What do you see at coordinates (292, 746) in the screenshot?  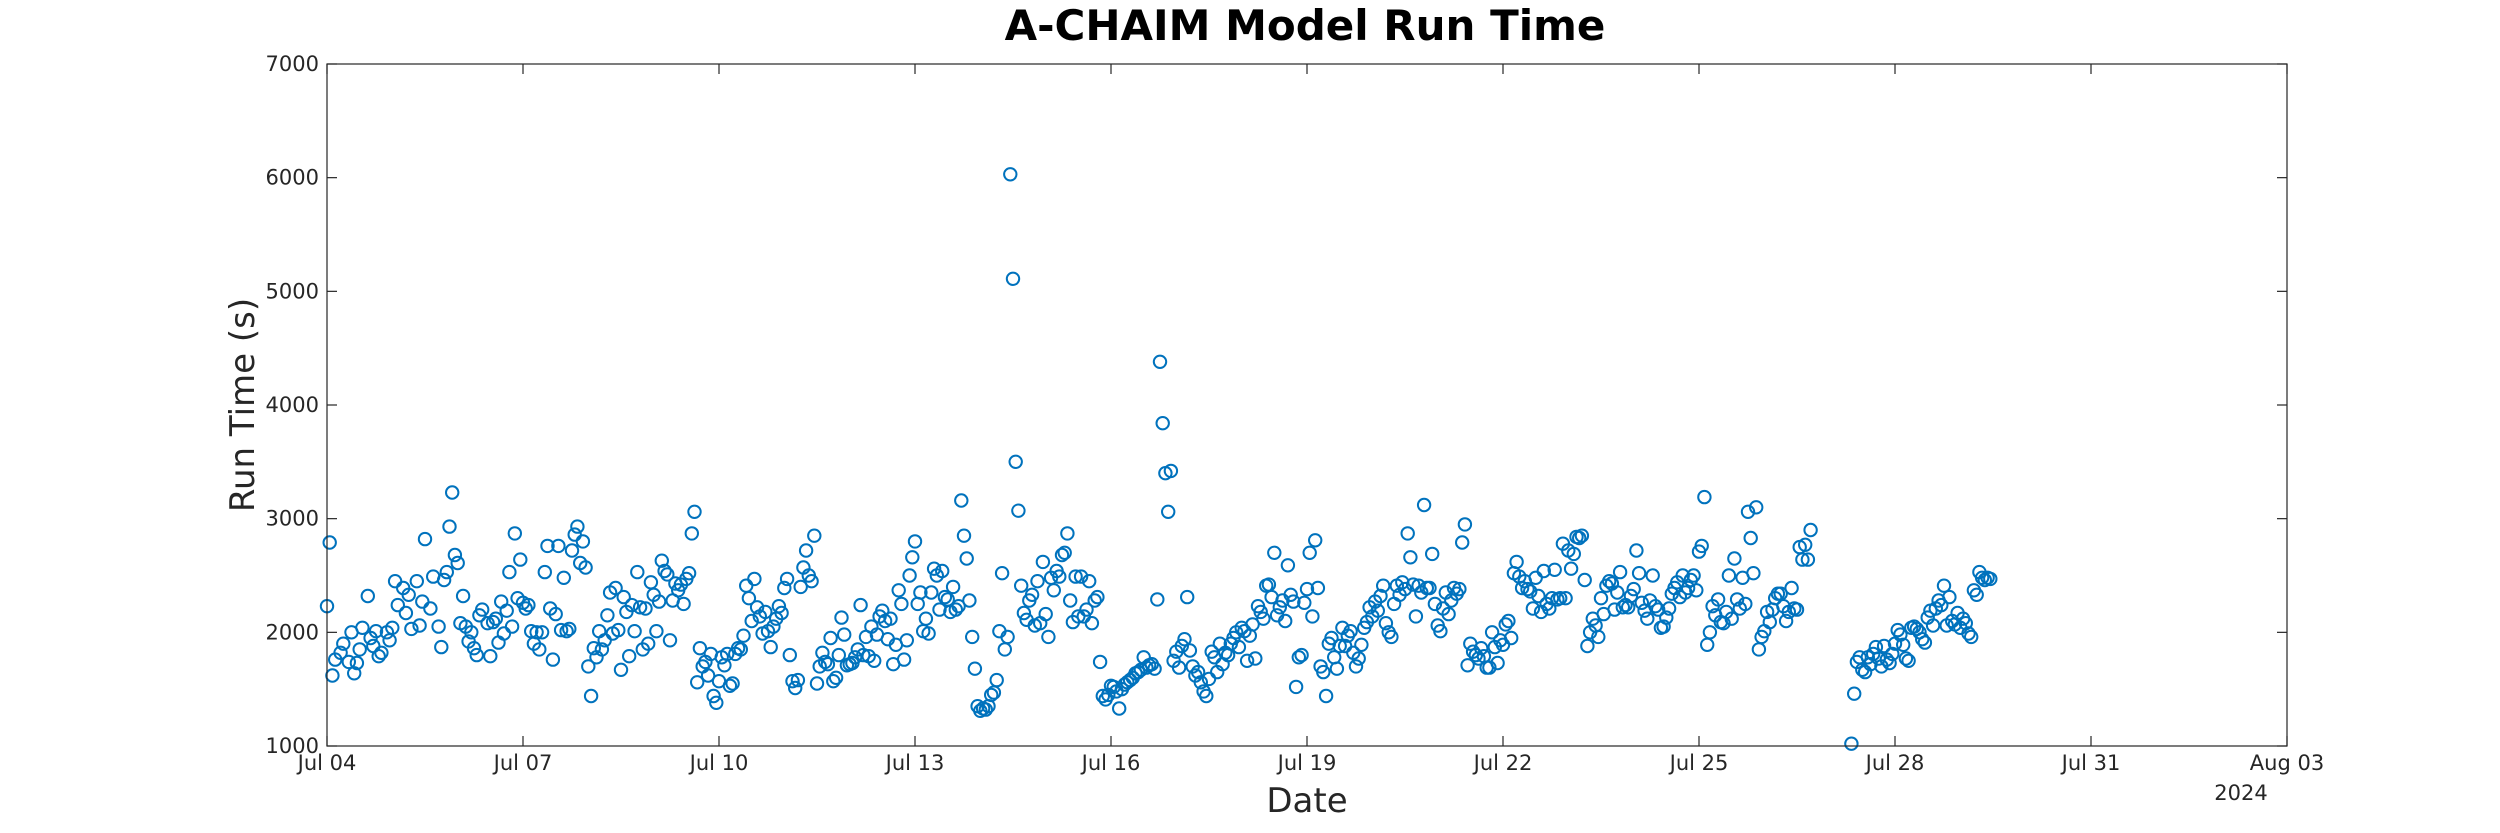 I see `y-tick-label: 1000` at bounding box center [292, 746].